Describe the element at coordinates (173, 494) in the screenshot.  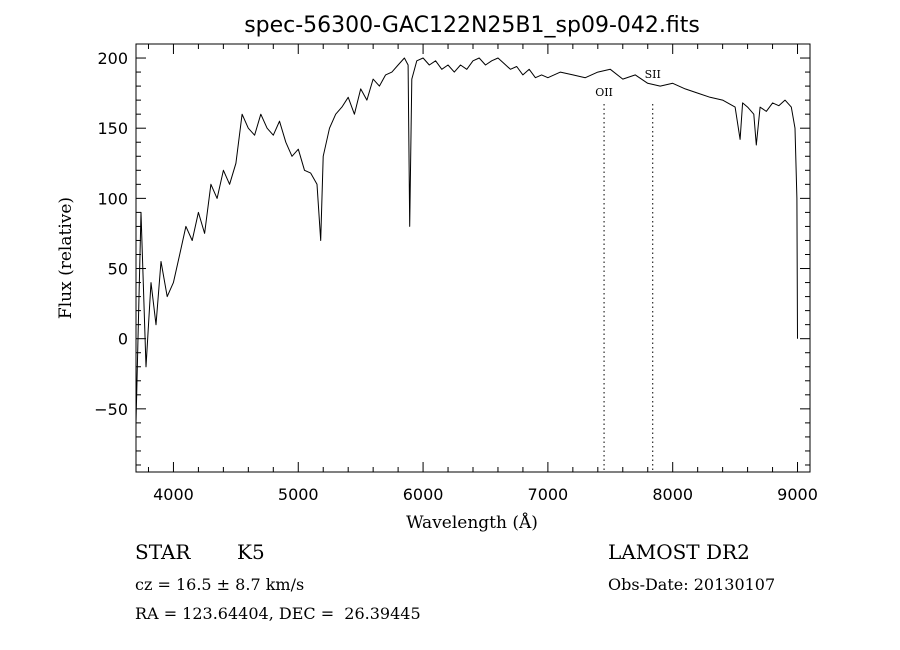
I see `x-tick-label: 4000` at that location.